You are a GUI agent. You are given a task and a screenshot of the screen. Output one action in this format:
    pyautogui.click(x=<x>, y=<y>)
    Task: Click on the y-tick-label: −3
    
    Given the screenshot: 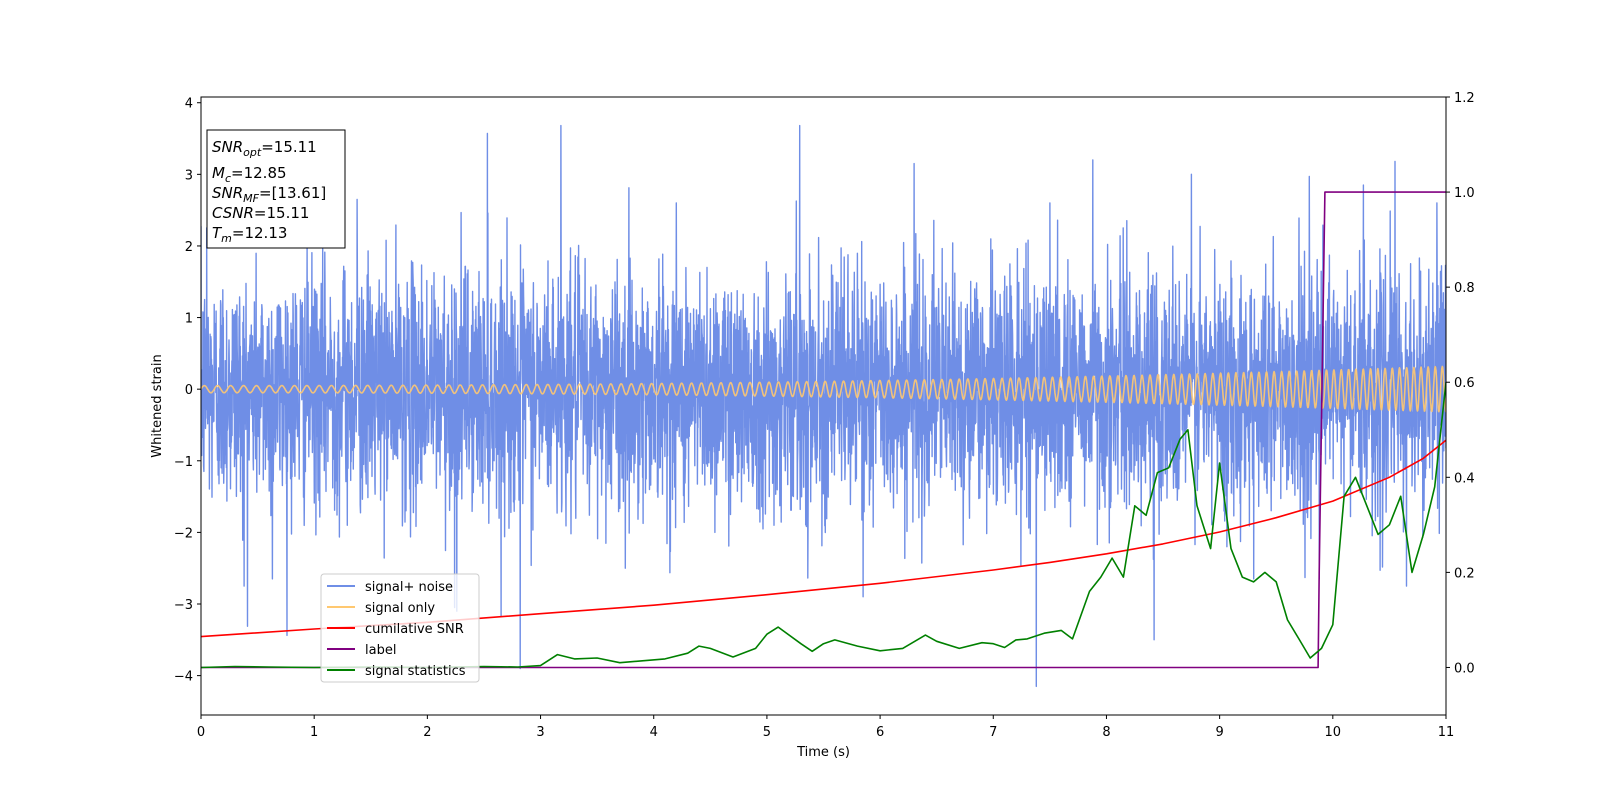 What is the action you would take?
    pyautogui.click(x=183, y=605)
    